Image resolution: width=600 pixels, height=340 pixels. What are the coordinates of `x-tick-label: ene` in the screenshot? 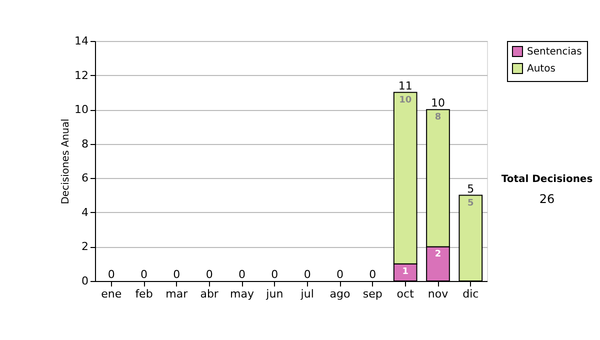 It's located at (111, 294).